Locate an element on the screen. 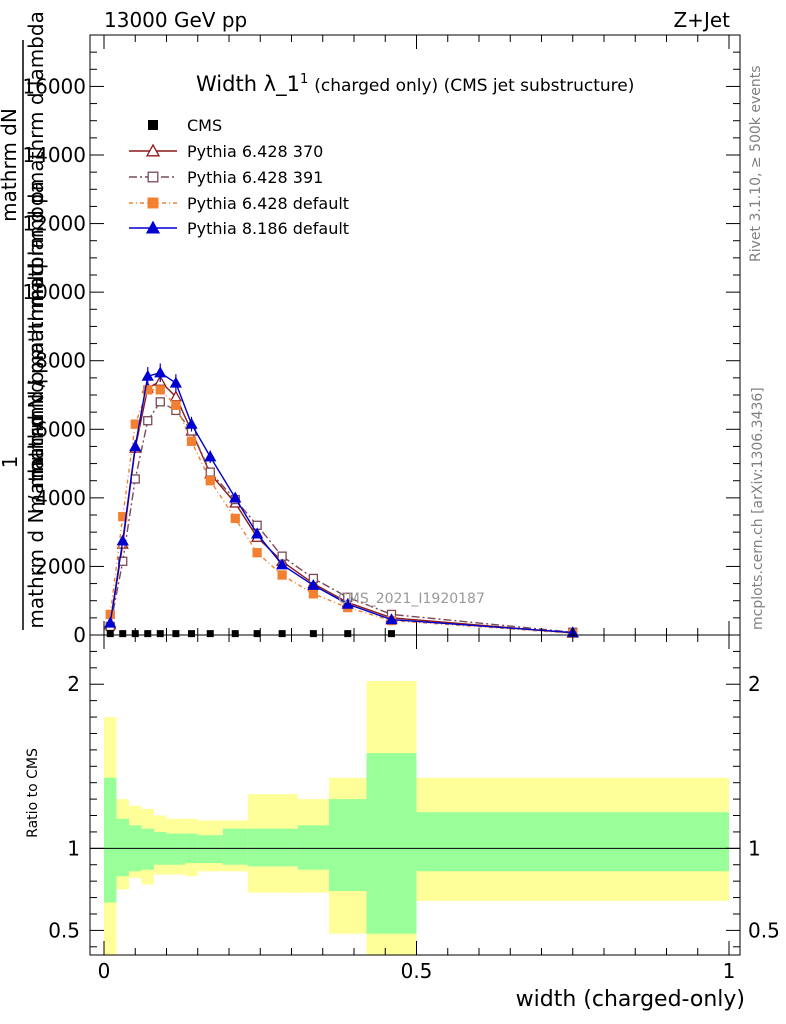  x-tick-label: 1 is located at coordinates (729, 971).